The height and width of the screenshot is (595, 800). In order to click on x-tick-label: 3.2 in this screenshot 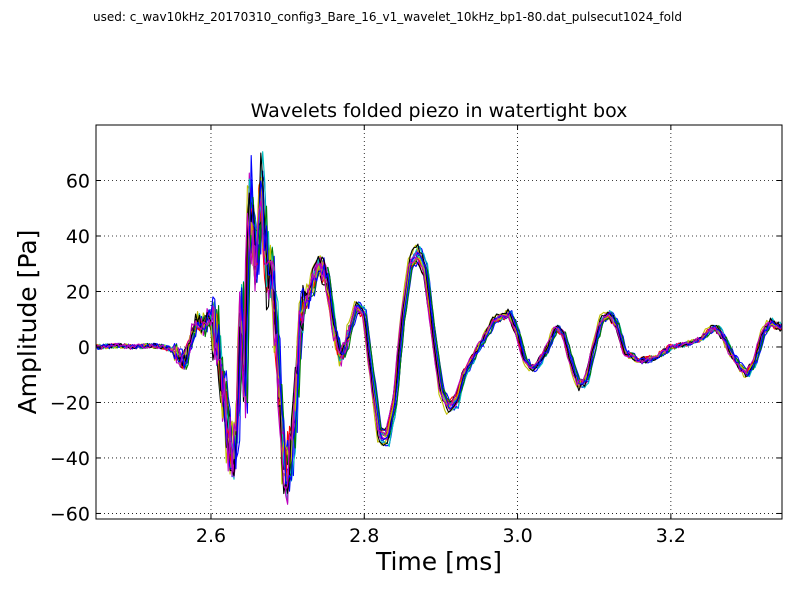, I will do `click(671, 536)`.